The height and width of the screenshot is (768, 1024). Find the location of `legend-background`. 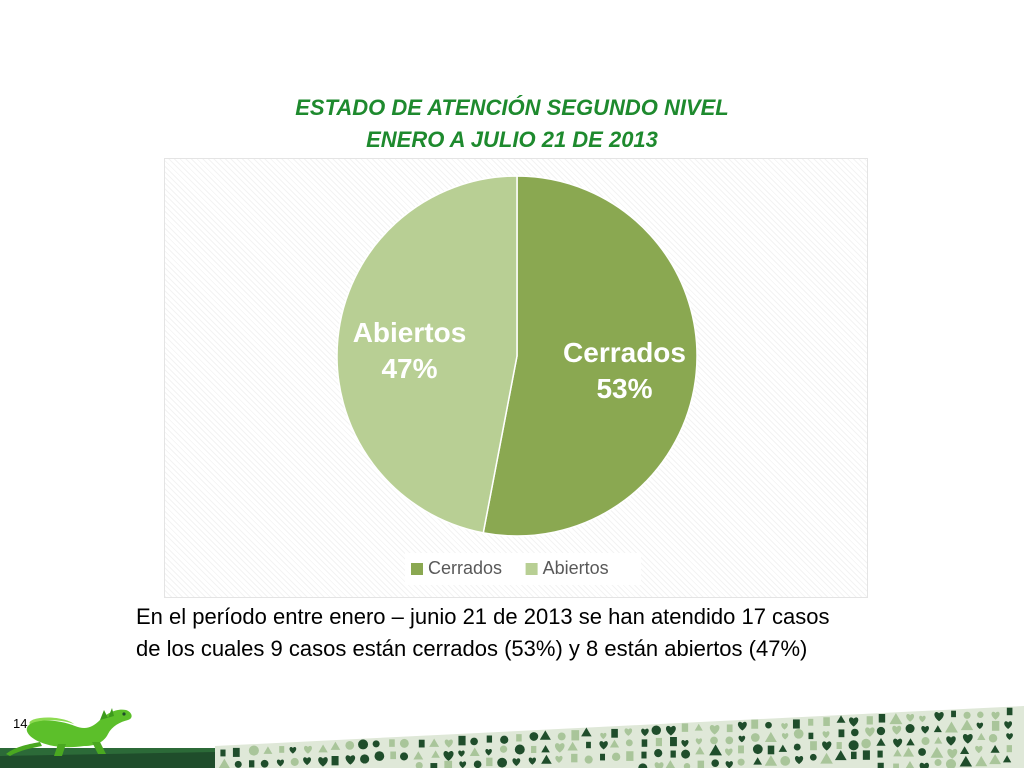

legend-background is located at coordinates (523, 569).